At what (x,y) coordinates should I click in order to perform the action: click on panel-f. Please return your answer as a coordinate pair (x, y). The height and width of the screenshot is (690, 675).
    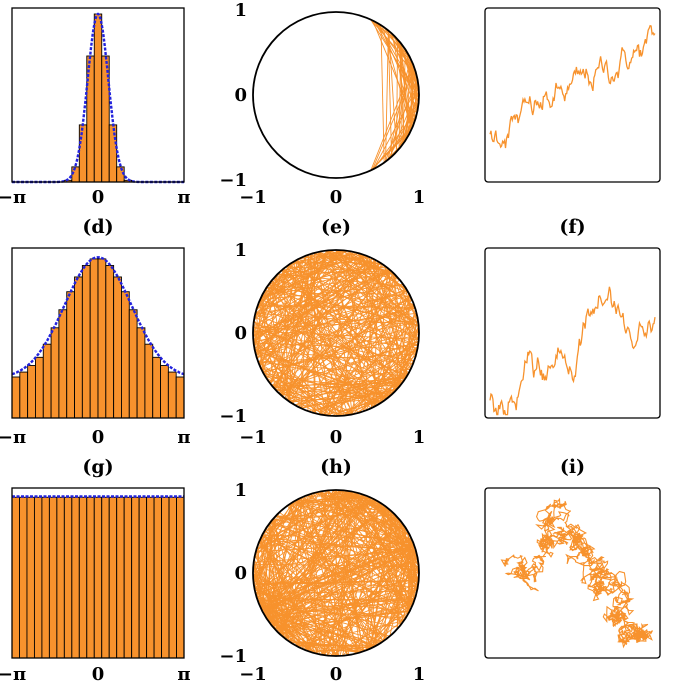
    Looking at the image, I should click on (572, 333).